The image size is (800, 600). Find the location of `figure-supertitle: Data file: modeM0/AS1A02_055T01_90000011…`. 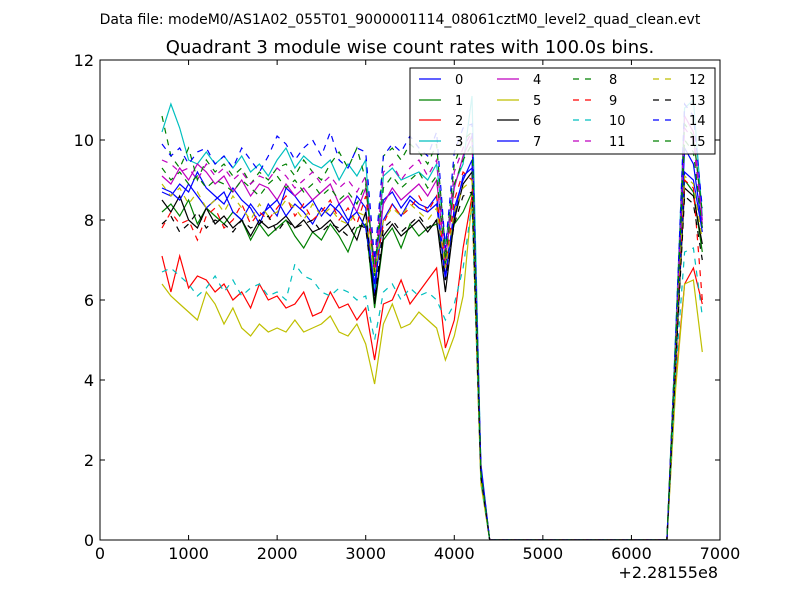

figure-supertitle: Data file: modeM0/AS1A02_055T01_90000011… is located at coordinates (400, 20).